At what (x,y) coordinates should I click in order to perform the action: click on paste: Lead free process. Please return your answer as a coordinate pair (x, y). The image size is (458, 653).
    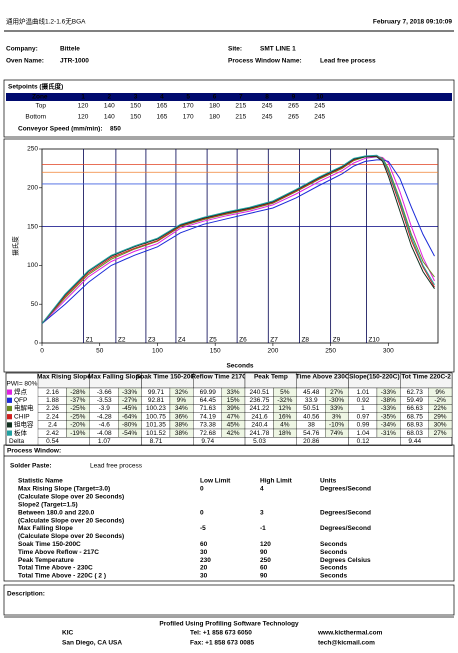
    Looking at the image, I should click on (116, 466).